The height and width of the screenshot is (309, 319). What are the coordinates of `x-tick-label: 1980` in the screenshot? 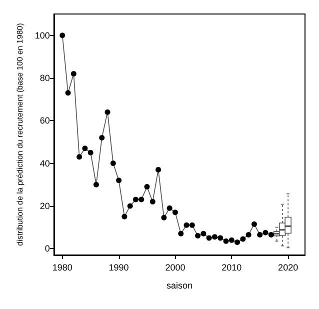 It's located at (62, 267).